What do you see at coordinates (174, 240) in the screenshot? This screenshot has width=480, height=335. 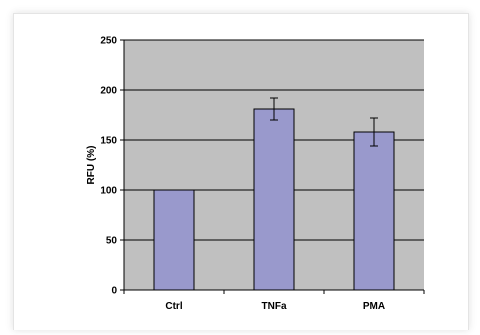 I see `bar-ctrl` at bounding box center [174, 240].